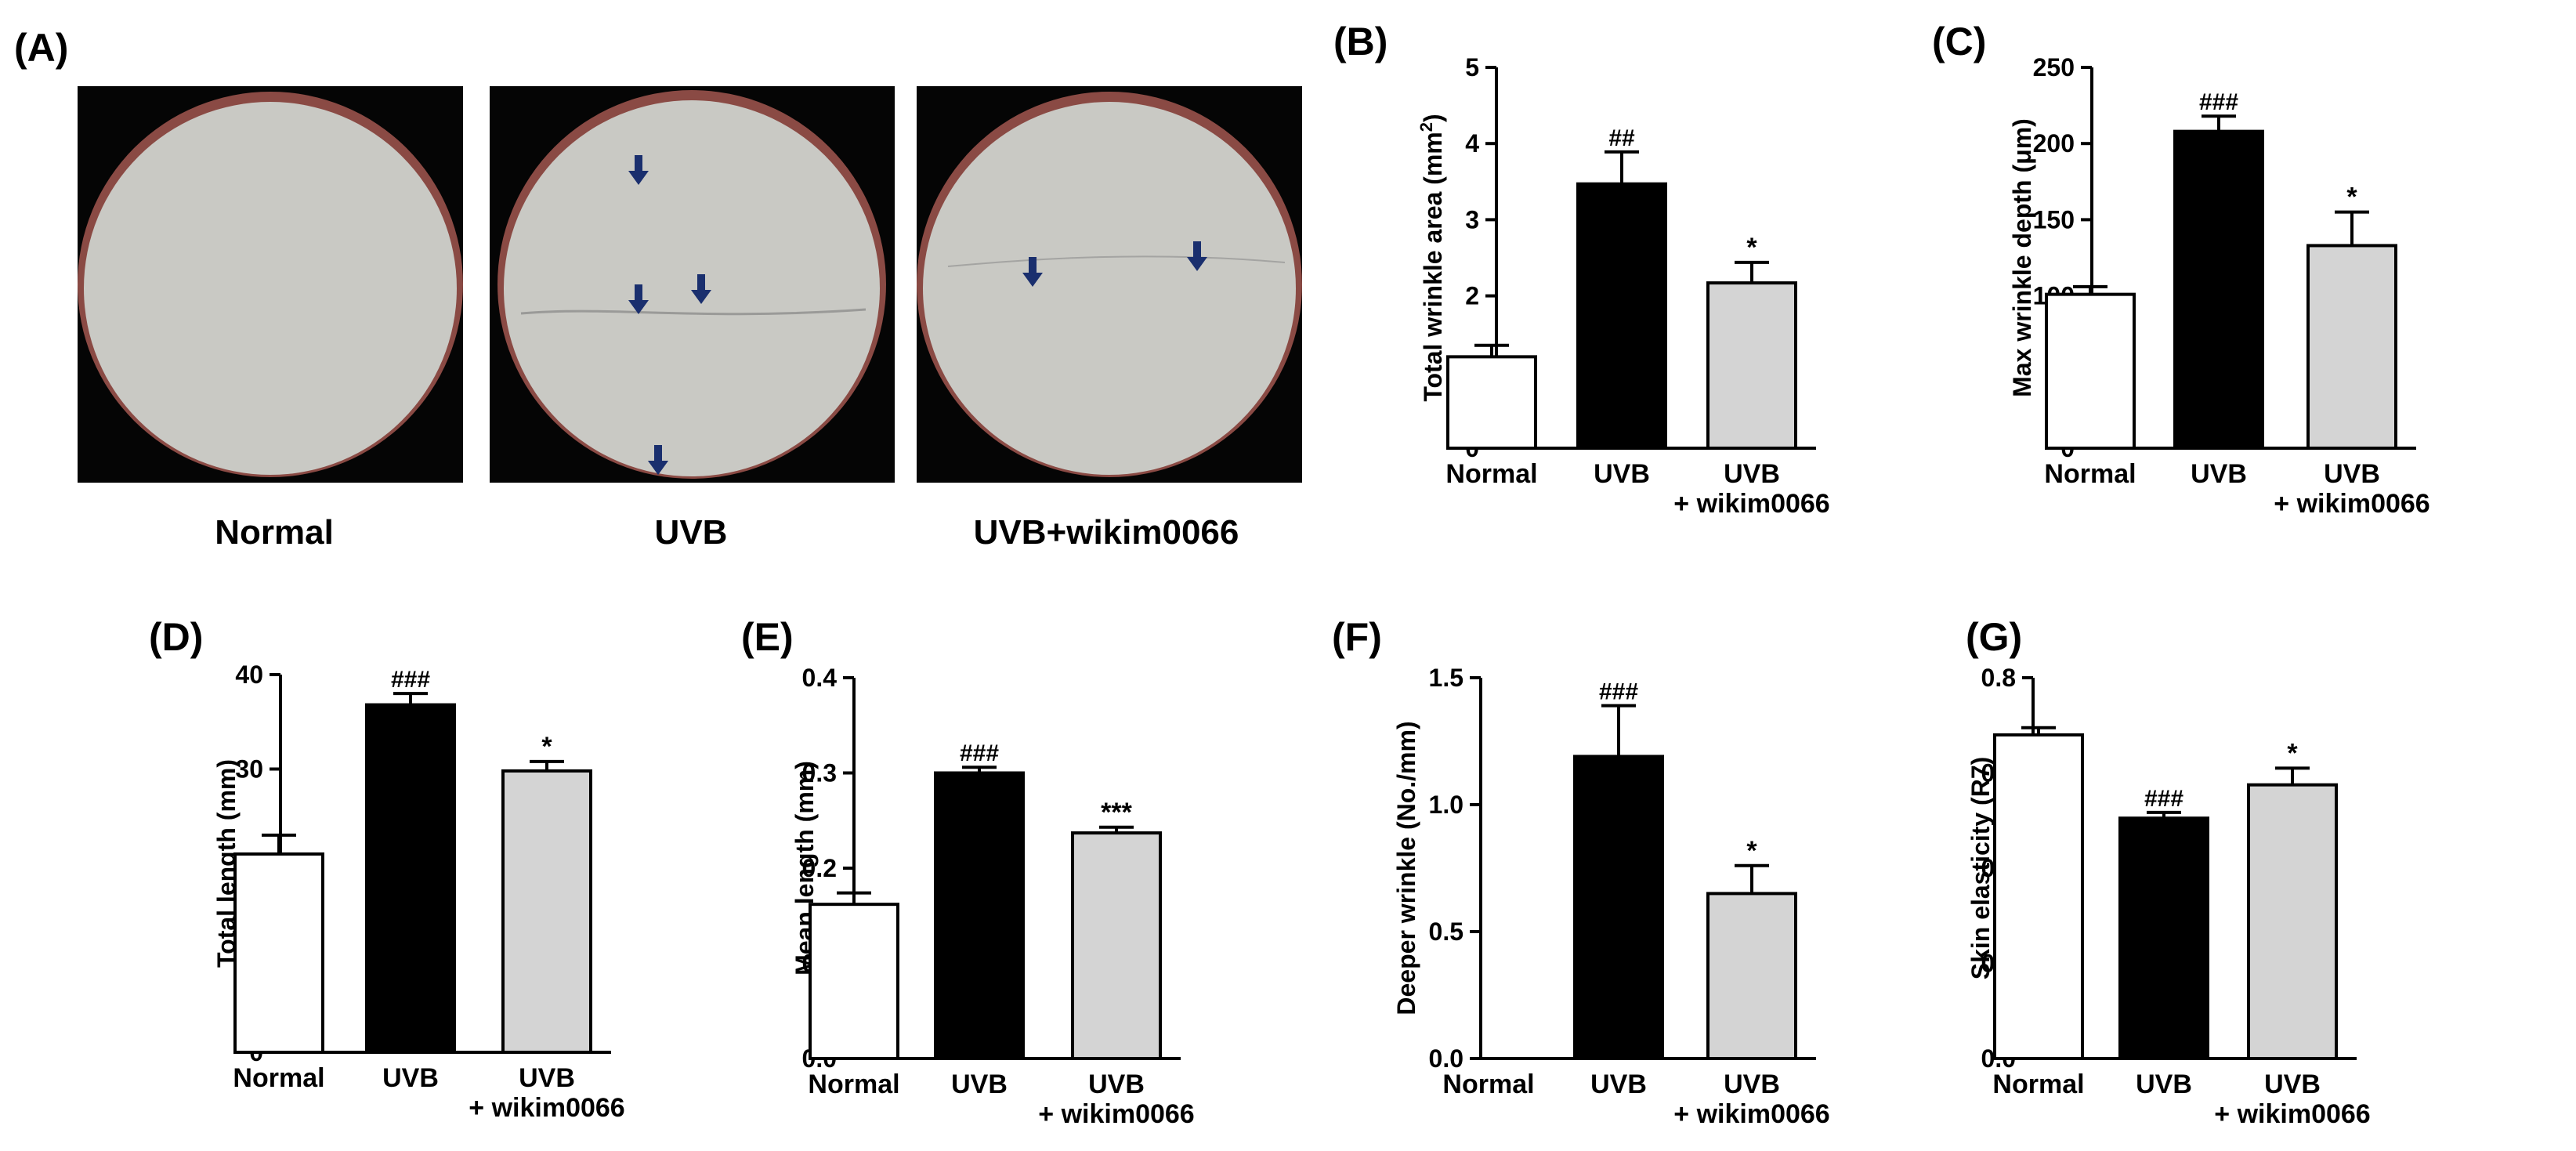 This screenshot has width=2576, height=1151. I want to click on y-axis-label: Max wrinkle depth (μm), so click(2022, 257).